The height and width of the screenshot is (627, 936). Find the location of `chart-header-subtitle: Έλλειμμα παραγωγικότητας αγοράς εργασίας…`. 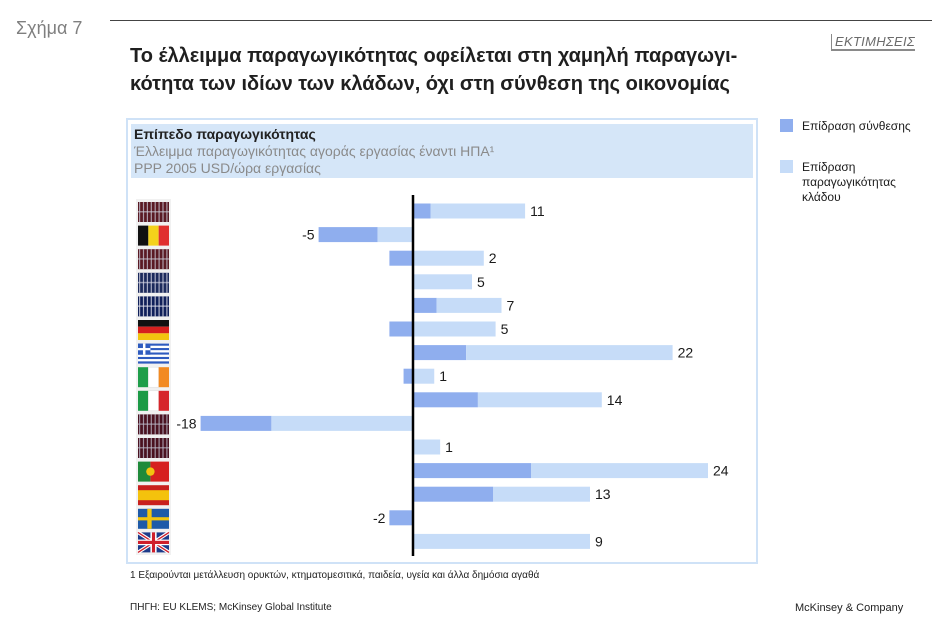

chart-header-subtitle: Έλλειμμα παραγωγικότητας αγοράς εργασίας… is located at coordinates (314, 151).